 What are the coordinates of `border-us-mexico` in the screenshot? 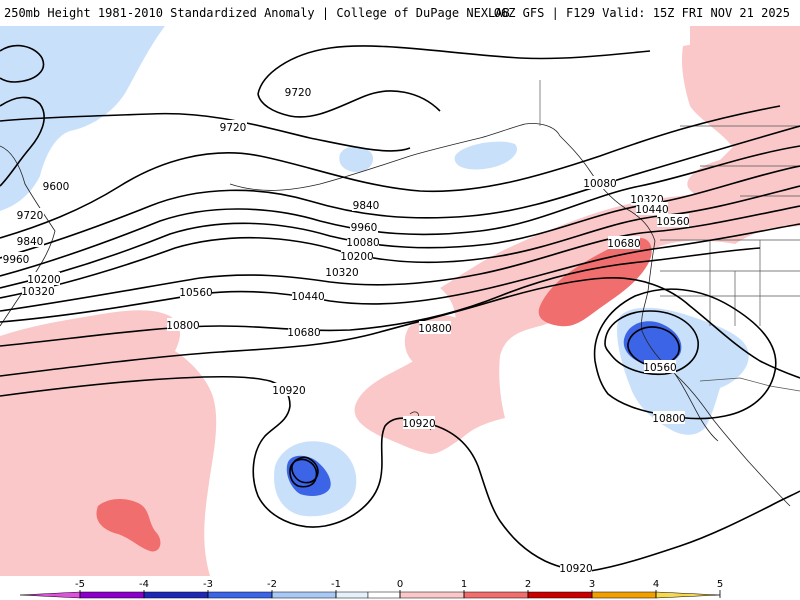 It's located at (749, 384).